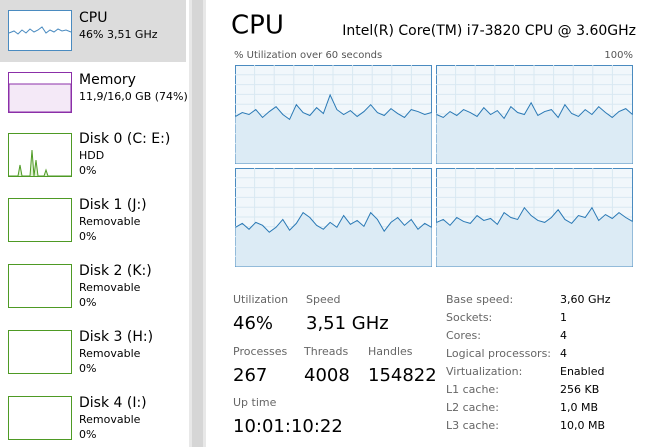 Image resolution: width=649 pixels, height=447 pixels. What do you see at coordinates (472, 407) in the screenshot?
I see `detail-label: L2 cache:` at bounding box center [472, 407].